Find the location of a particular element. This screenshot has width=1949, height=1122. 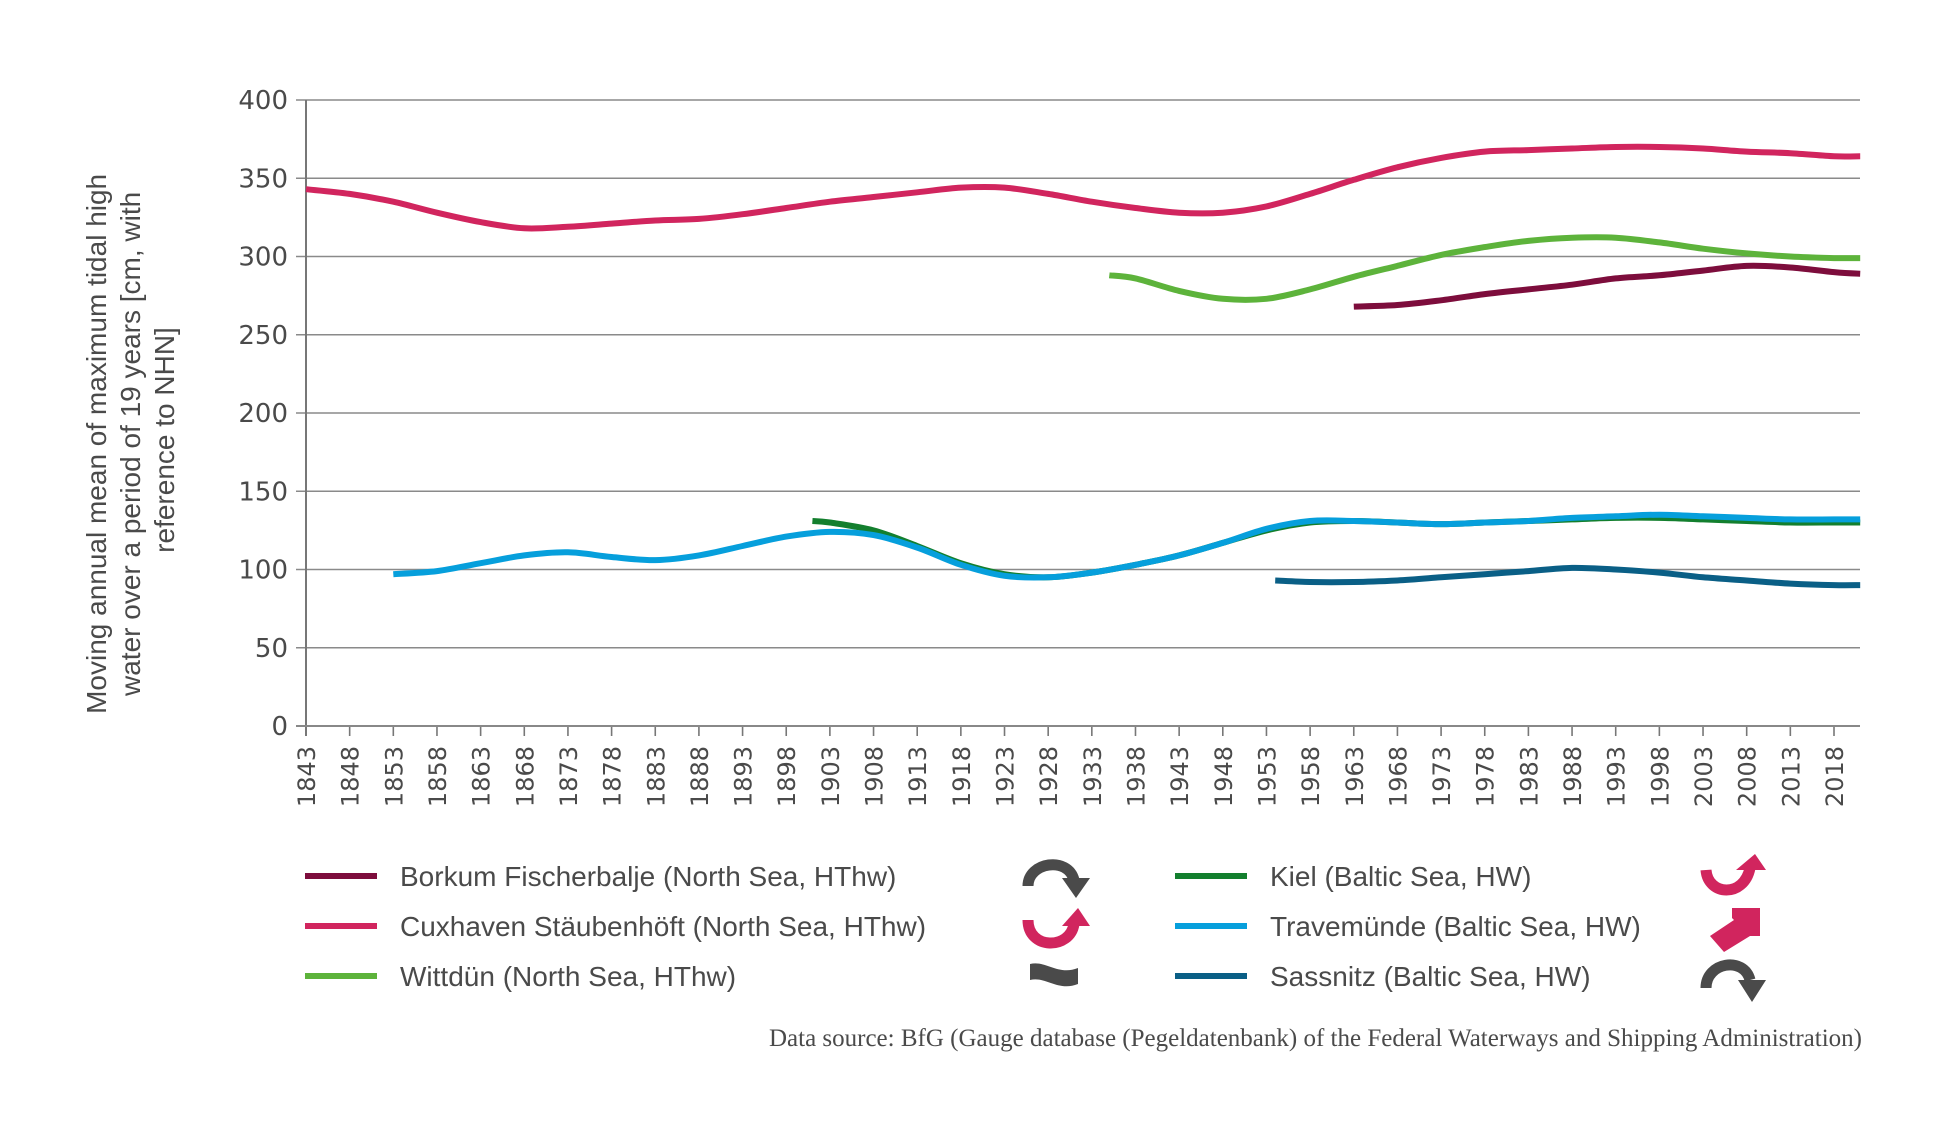

x-tick-label: 1928 is located at coordinates (1049, 776).